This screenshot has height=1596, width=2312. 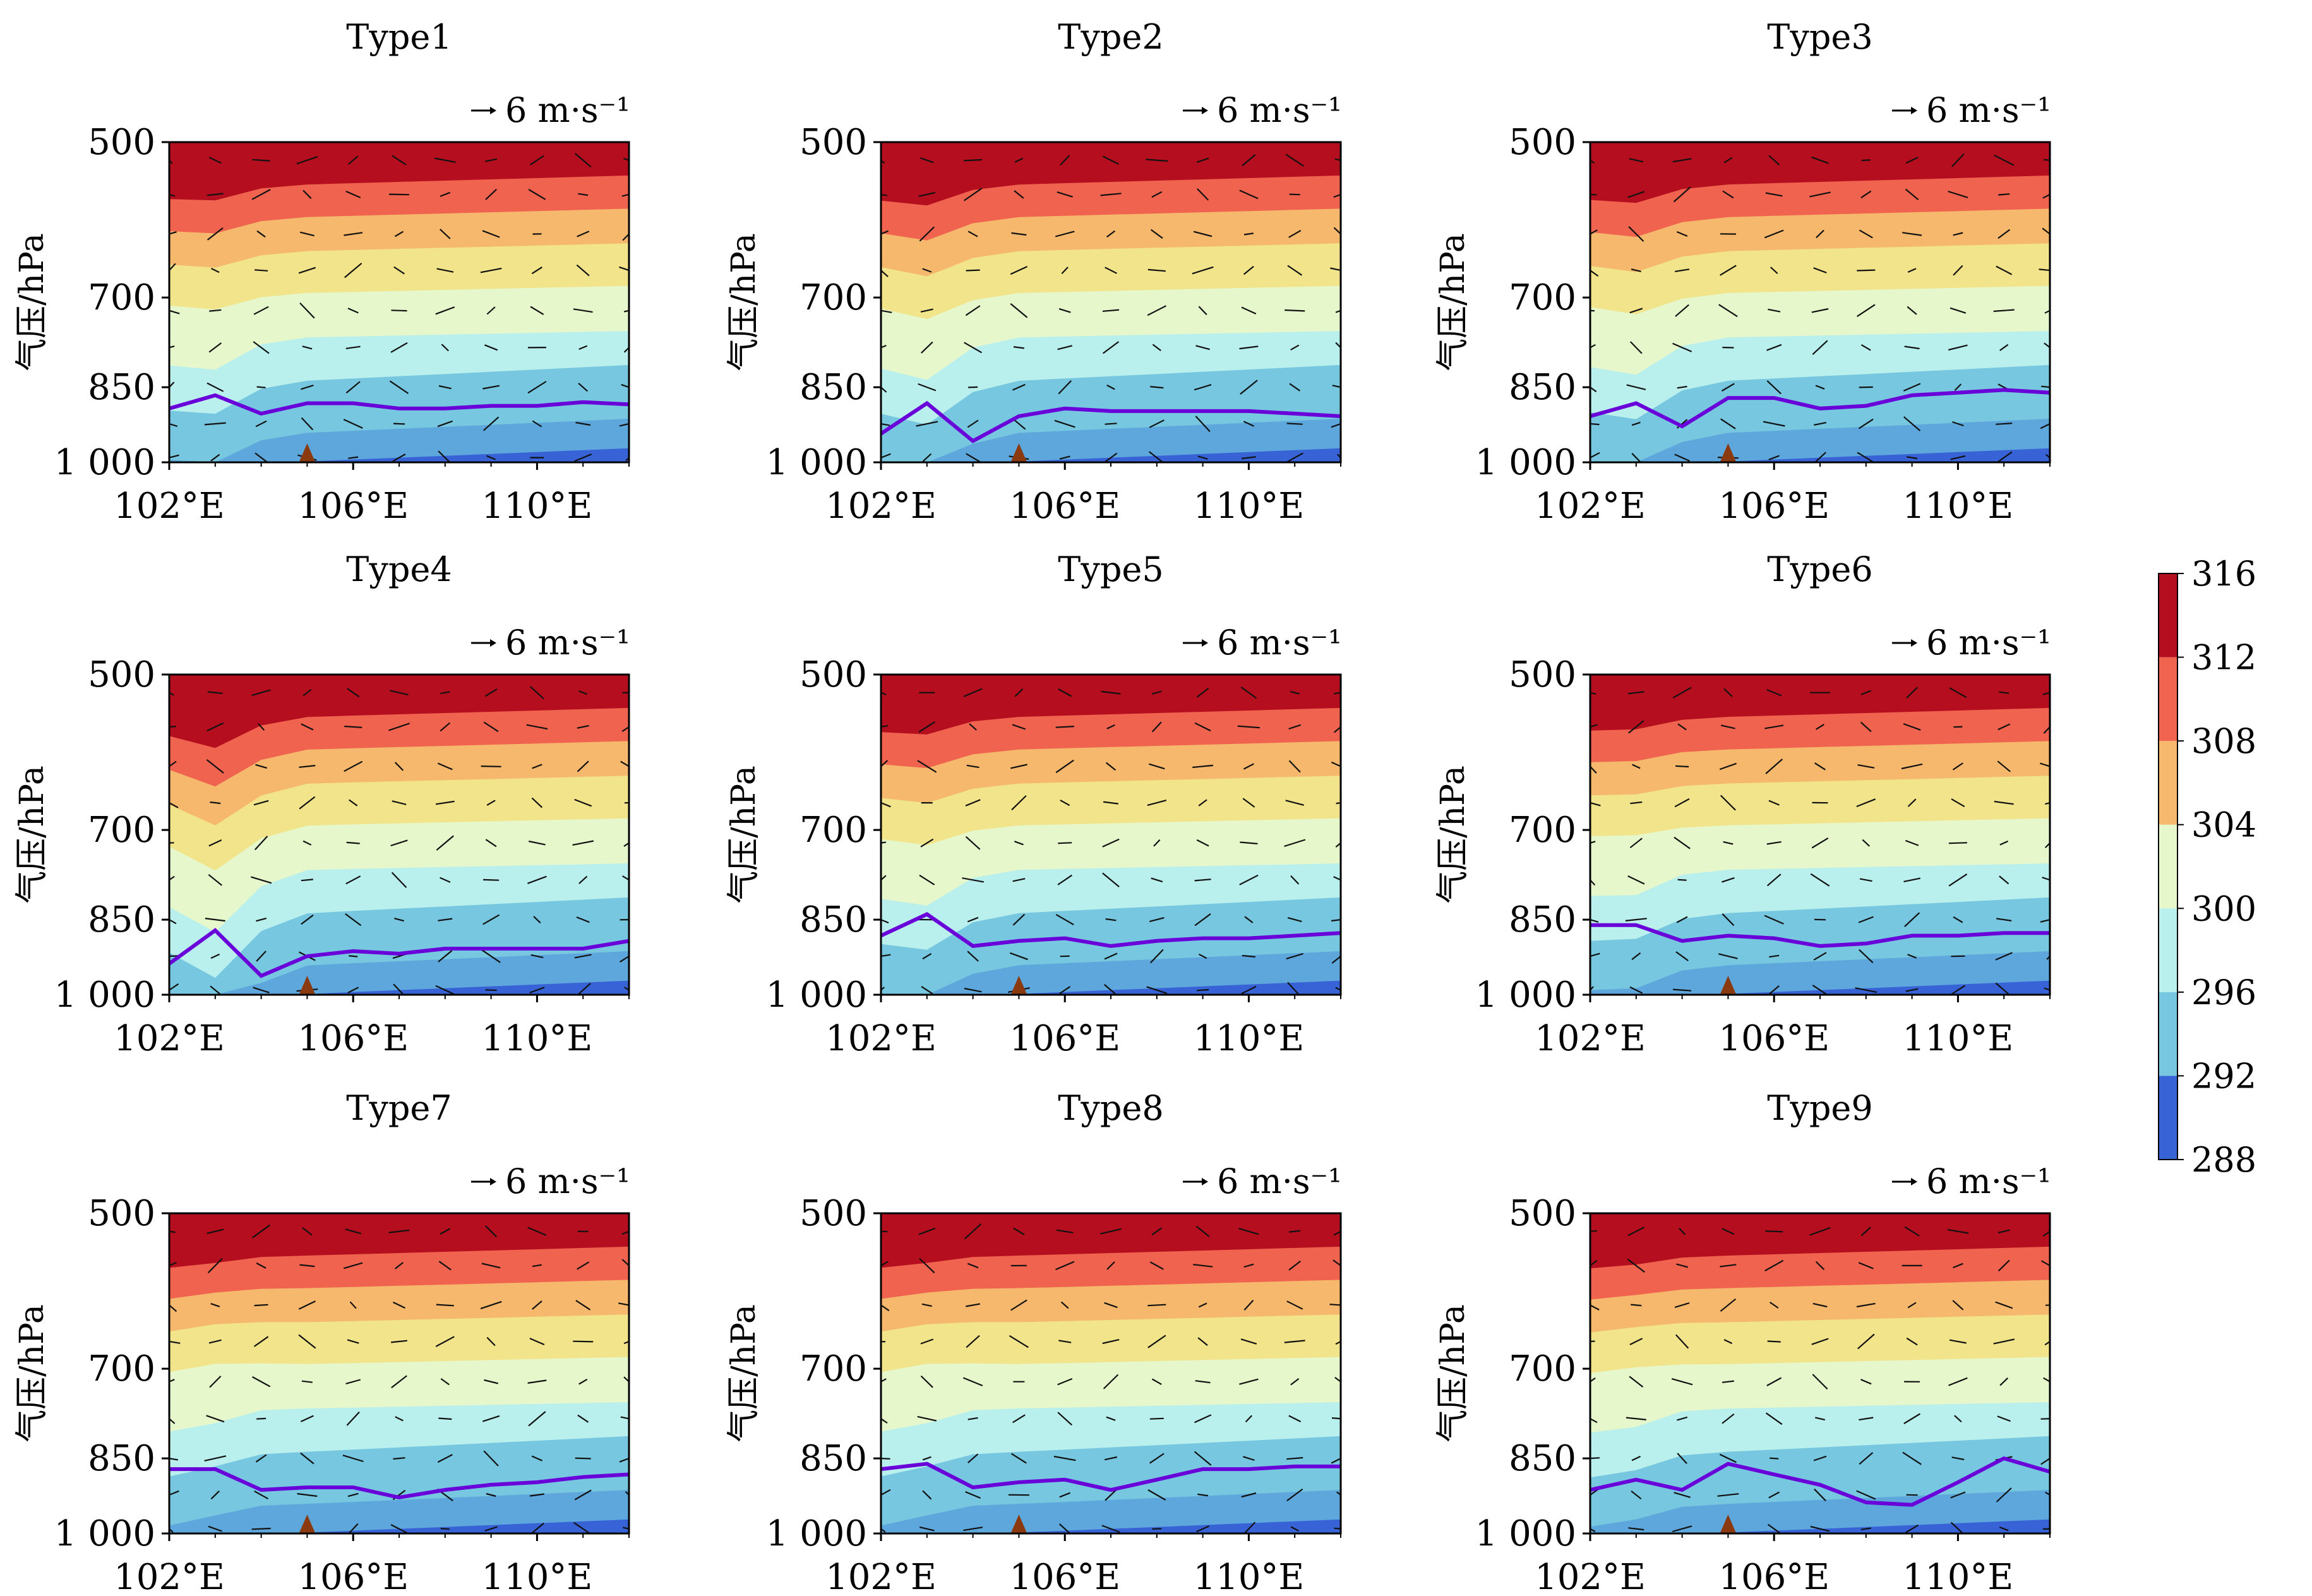 I want to click on y-tick-label: 850, so click(x=833, y=919).